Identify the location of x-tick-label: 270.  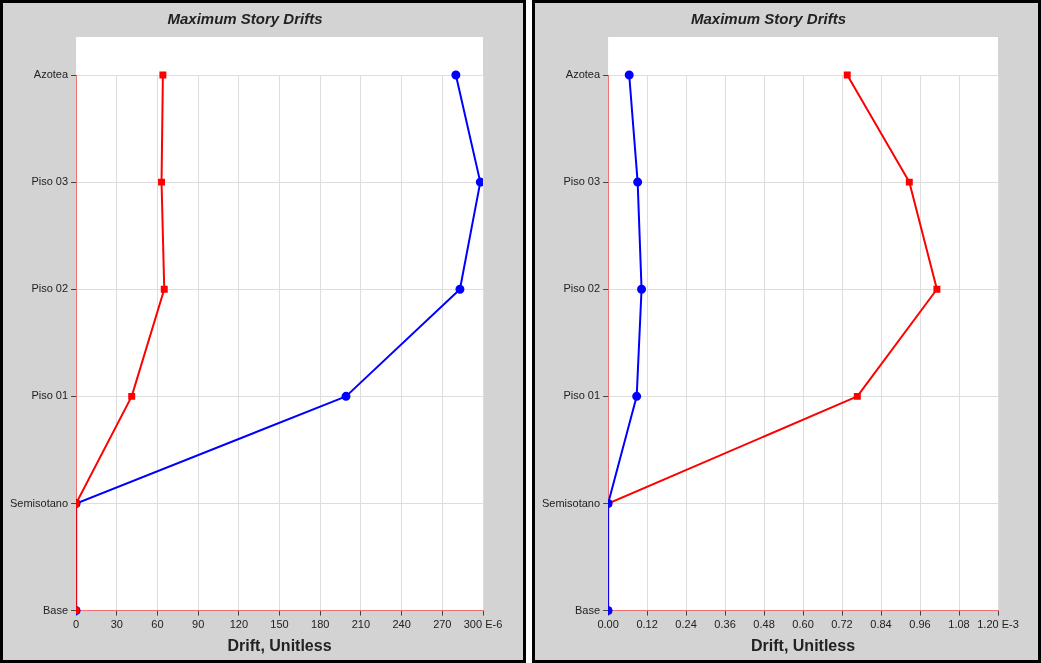
(442, 624).